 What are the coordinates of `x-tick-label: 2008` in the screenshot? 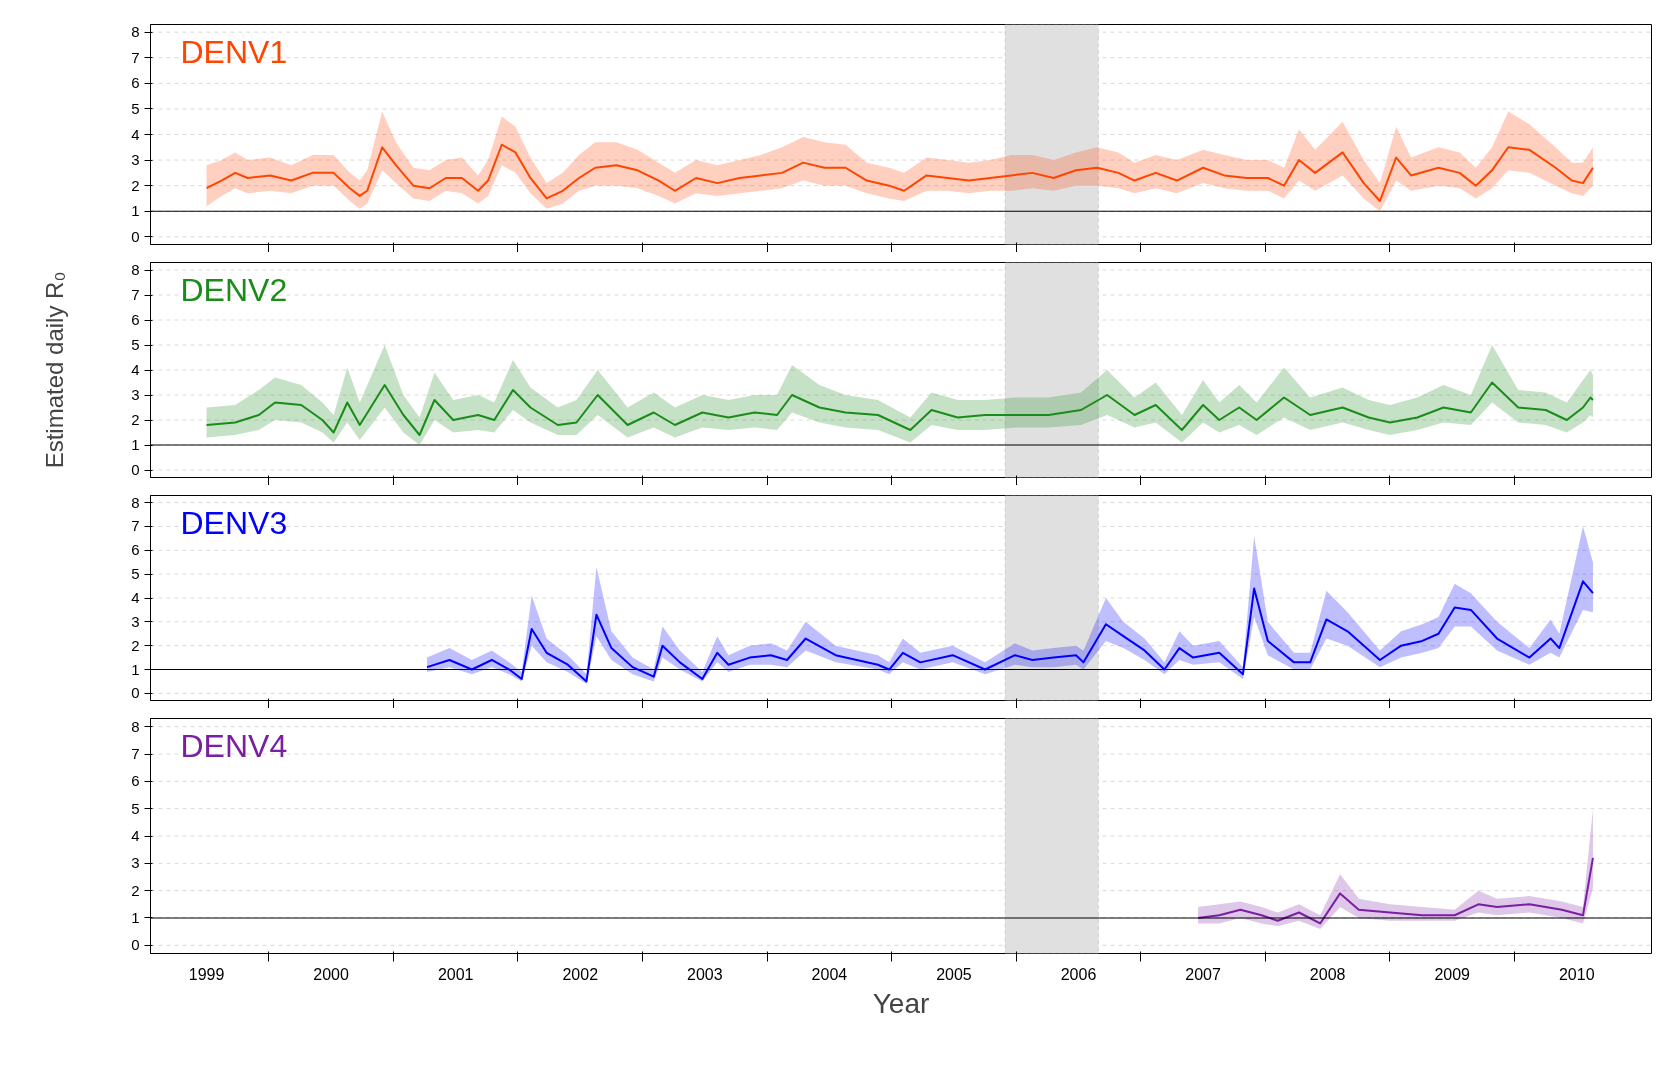 It's located at (1327, 974).